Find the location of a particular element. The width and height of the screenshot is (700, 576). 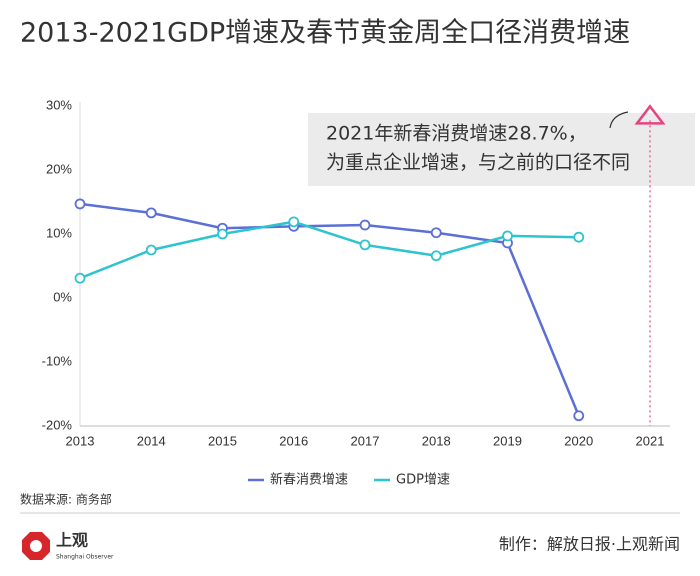

y-tick-label: 20% is located at coordinates (59, 168).